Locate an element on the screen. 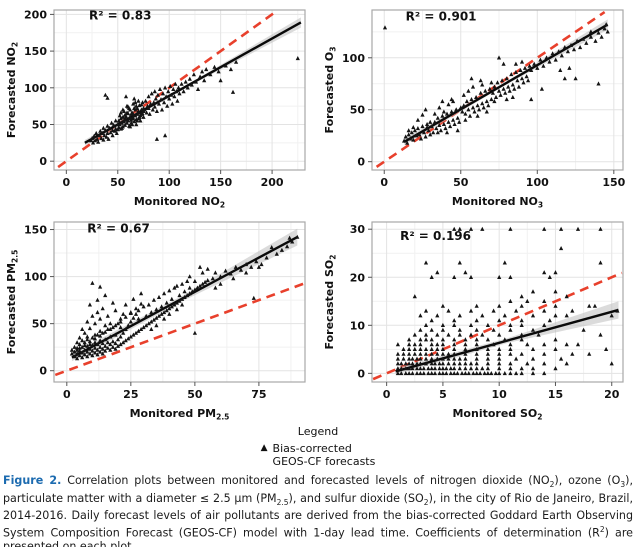 Image resolution: width=636 pixels, height=547 pixels. triangle-marker-icon: ▲ is located at coordinates (264, 448).